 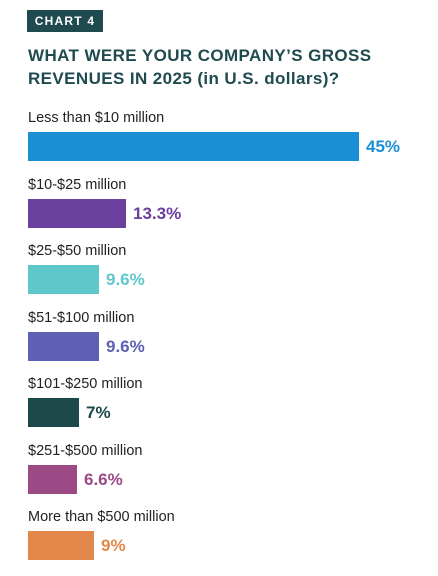 What do you see at coordinates (65, 21) in the screenshot?
I see `chart-number-badge: CHART 4` at bounding box center [65, 21].